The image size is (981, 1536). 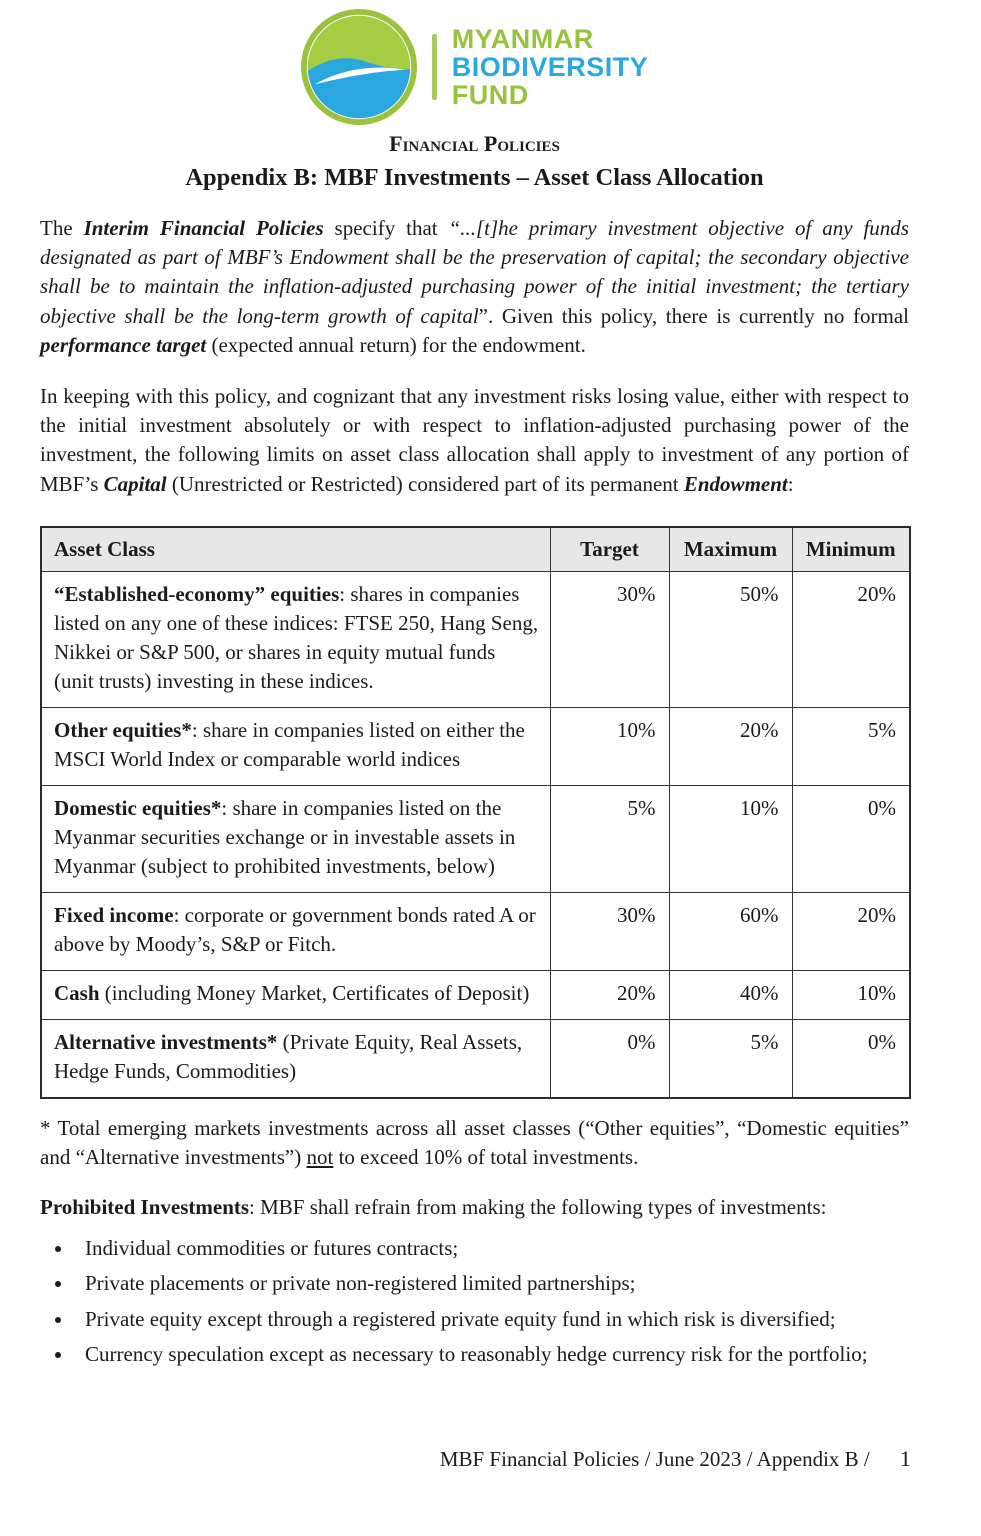 I want to click on asset-term: Alternative investments*, so click(x=166, y=1041).